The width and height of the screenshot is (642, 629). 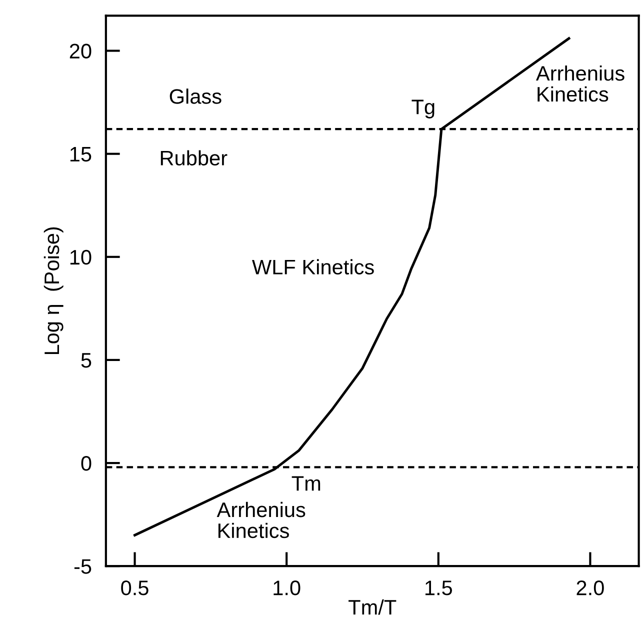 I want to click on y-tick-label: 15, so click(x=81, y=154).